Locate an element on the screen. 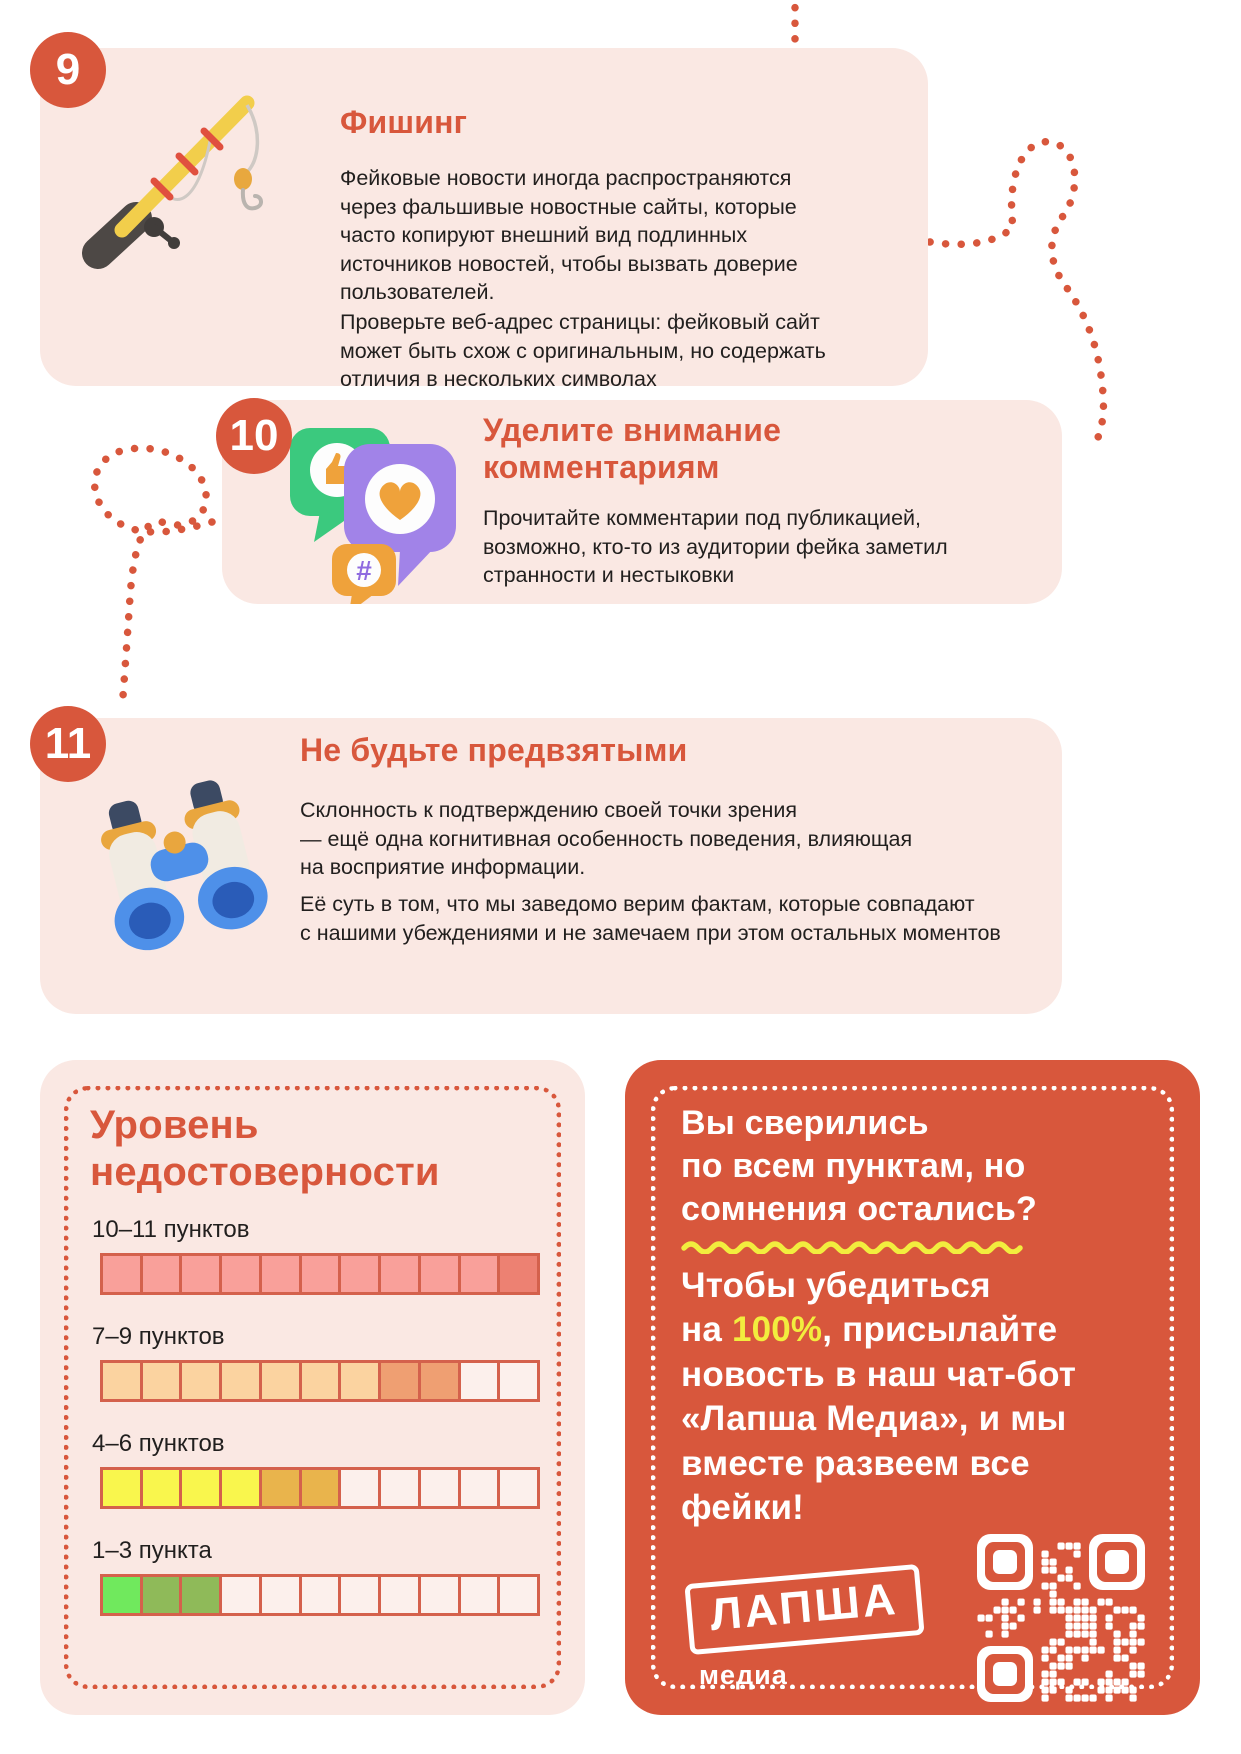 The width and height of the screenshot is (1241, 1754). hashtag-icon: # is located at coordinates (364, 570).